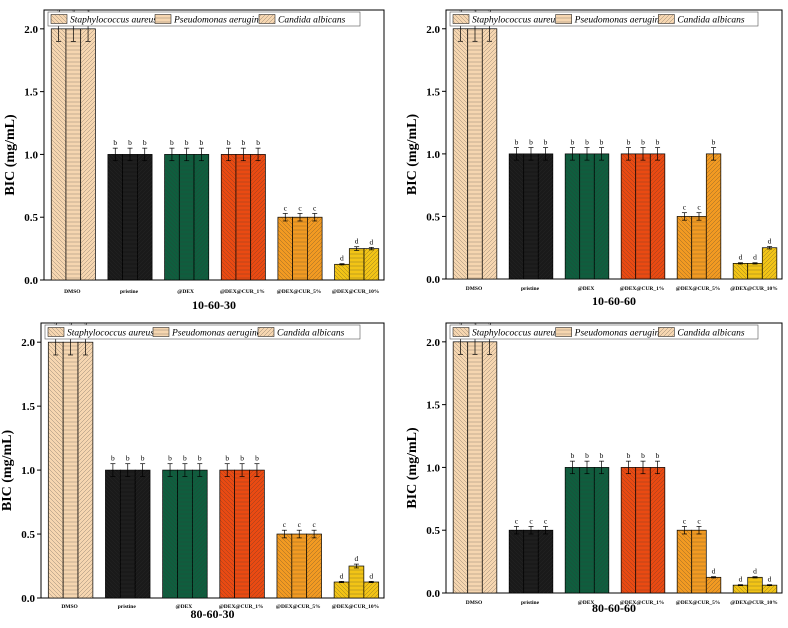  Describe the element at coordinates (184, 607) in the screenshot. I see `x-tick-label: @DEX` at that location.